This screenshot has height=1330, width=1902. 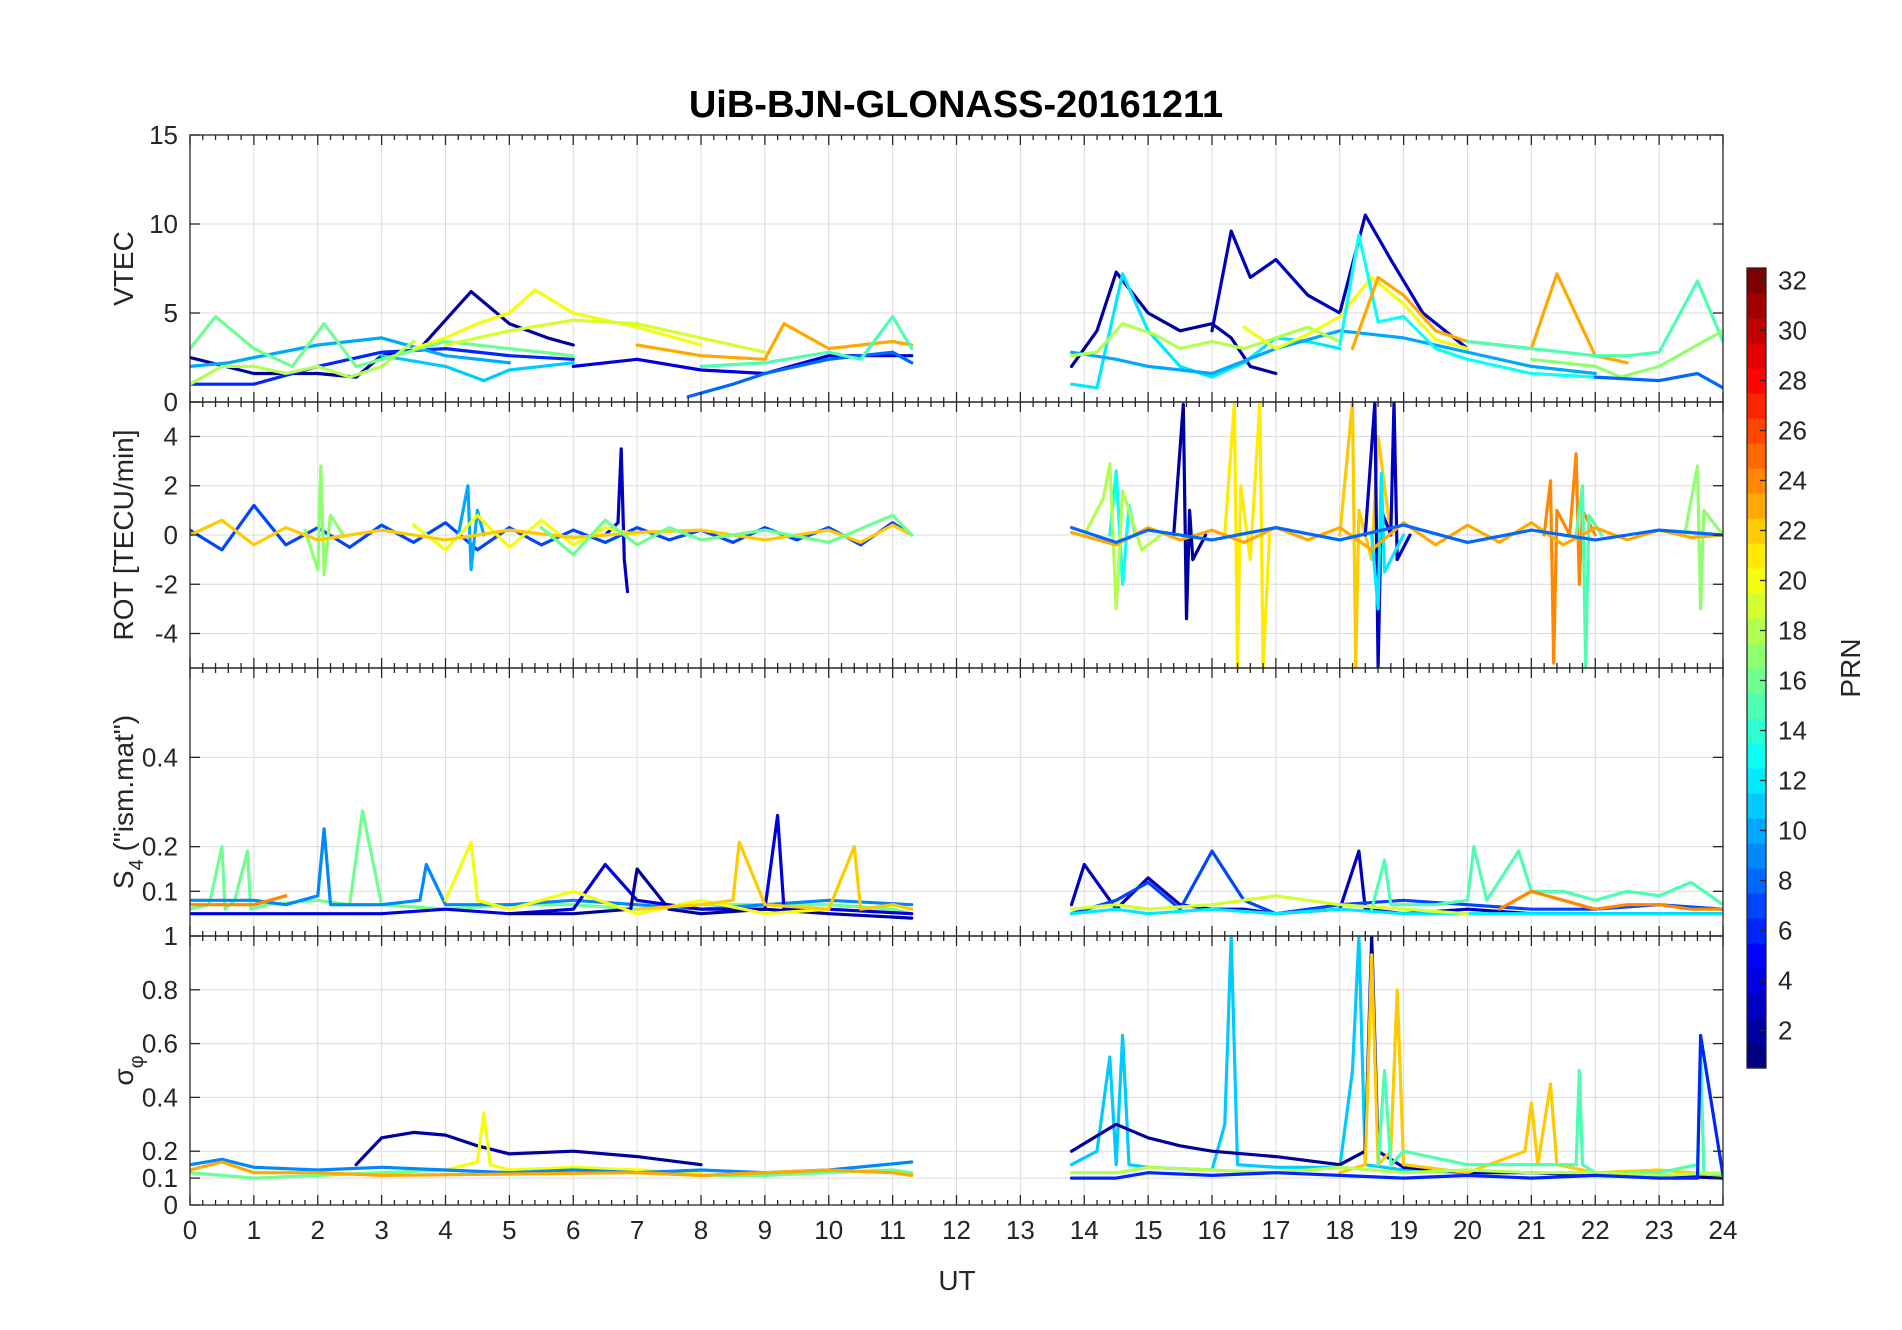 What do you see at coordinates (163, 224) in the screenshot?
I see `y-tick-label: 10` at bounding box center [163, 224].